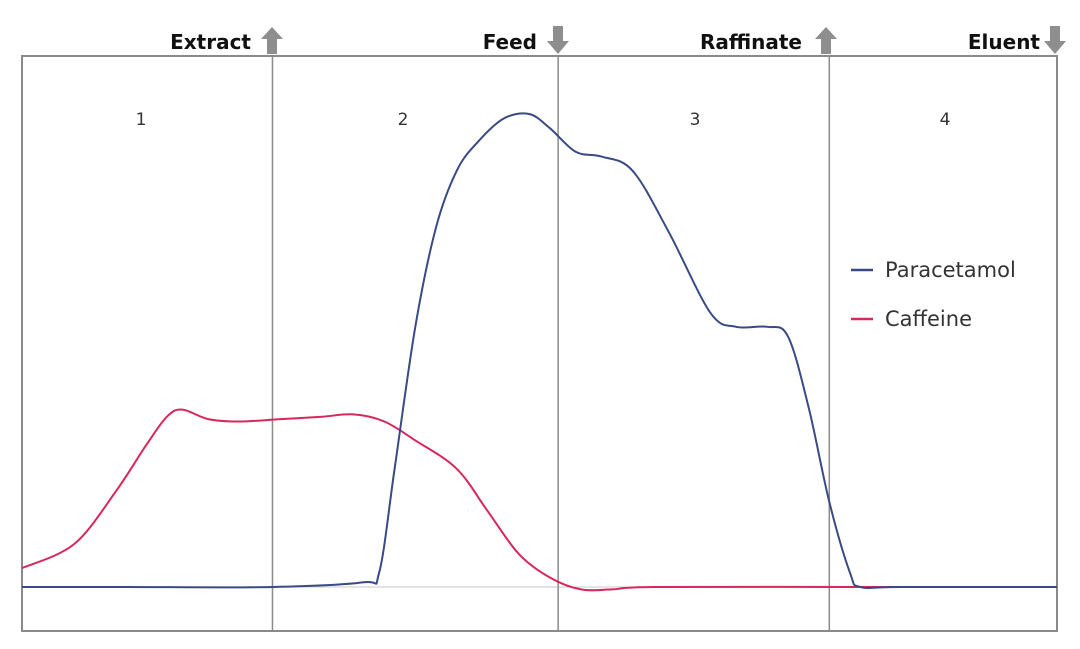 This screenshot has width=1080, height=649. Describe the element at coordinates (695, 120) in the screenshot. I see `zone-label-3: 3` at that location.